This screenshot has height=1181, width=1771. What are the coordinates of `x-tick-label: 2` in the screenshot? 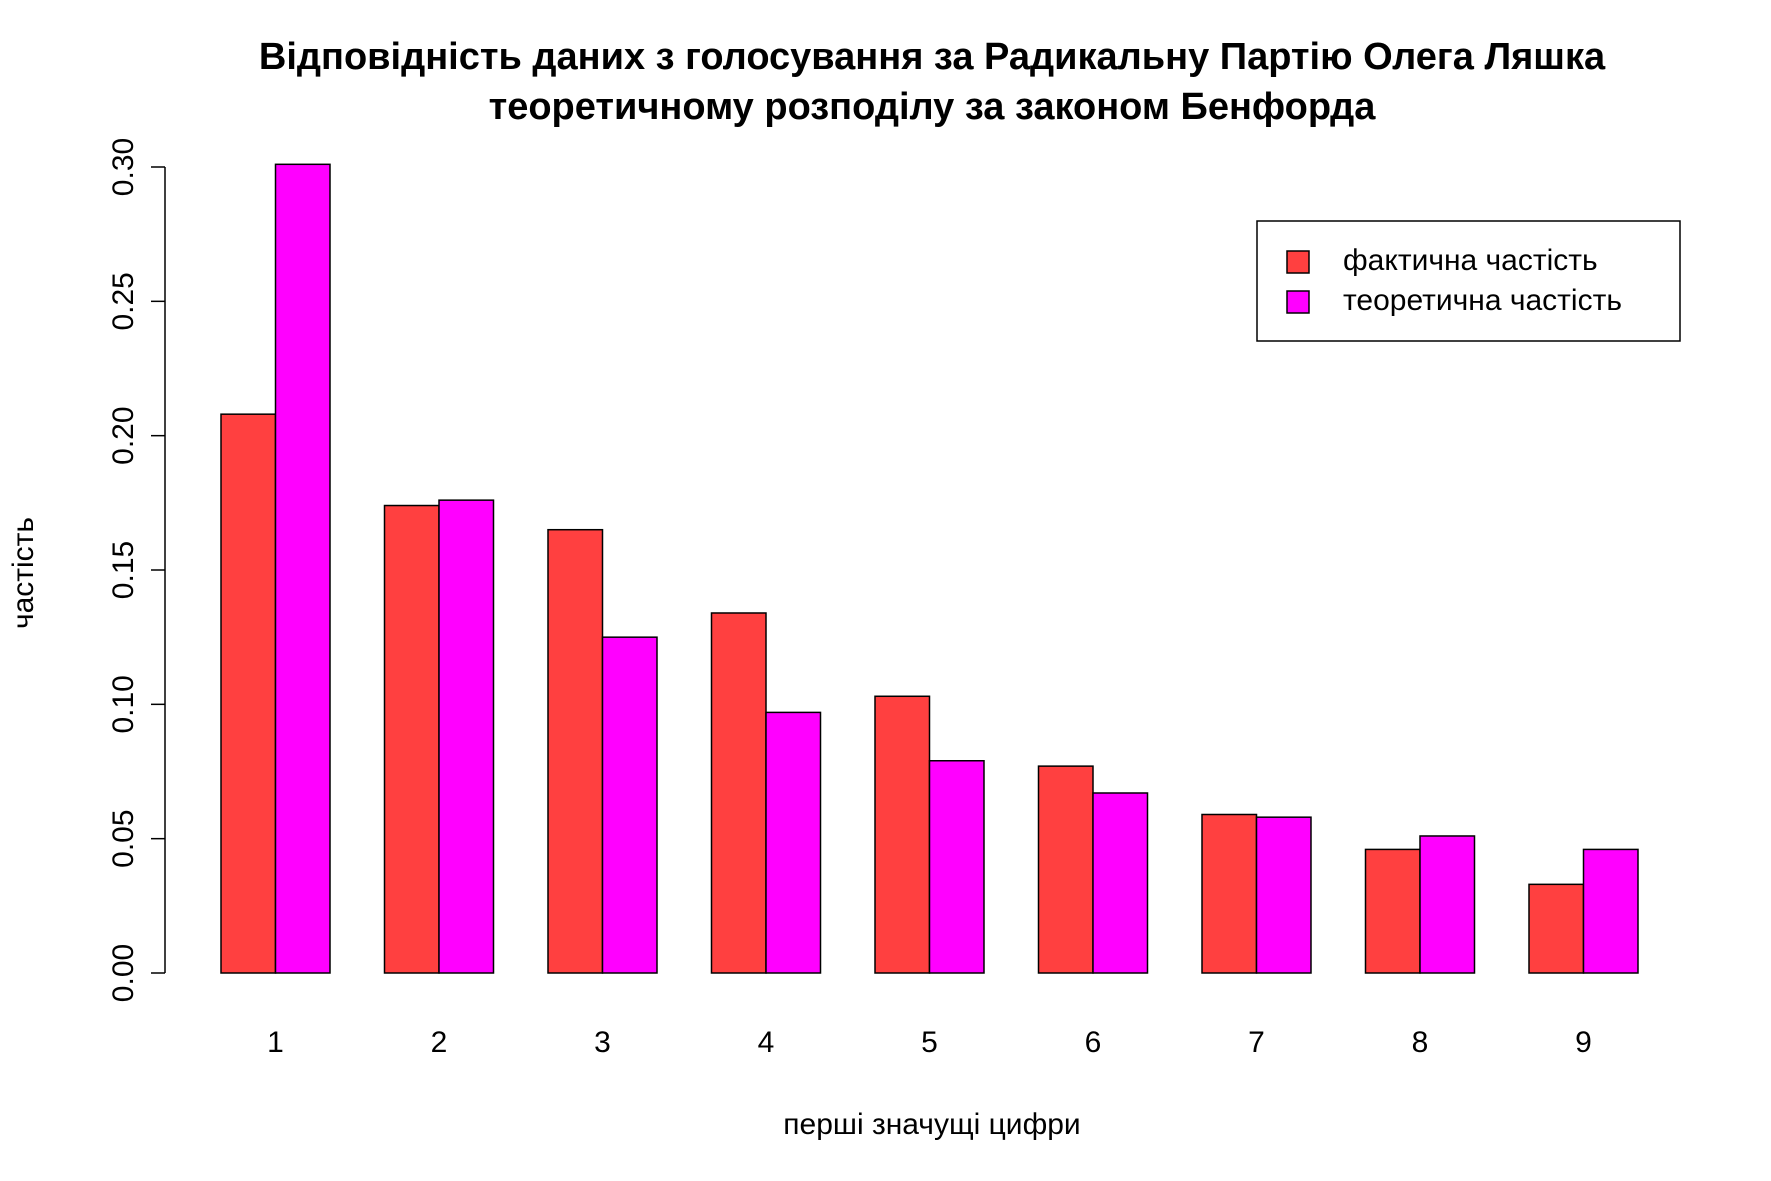 It's located at (439, 1042).